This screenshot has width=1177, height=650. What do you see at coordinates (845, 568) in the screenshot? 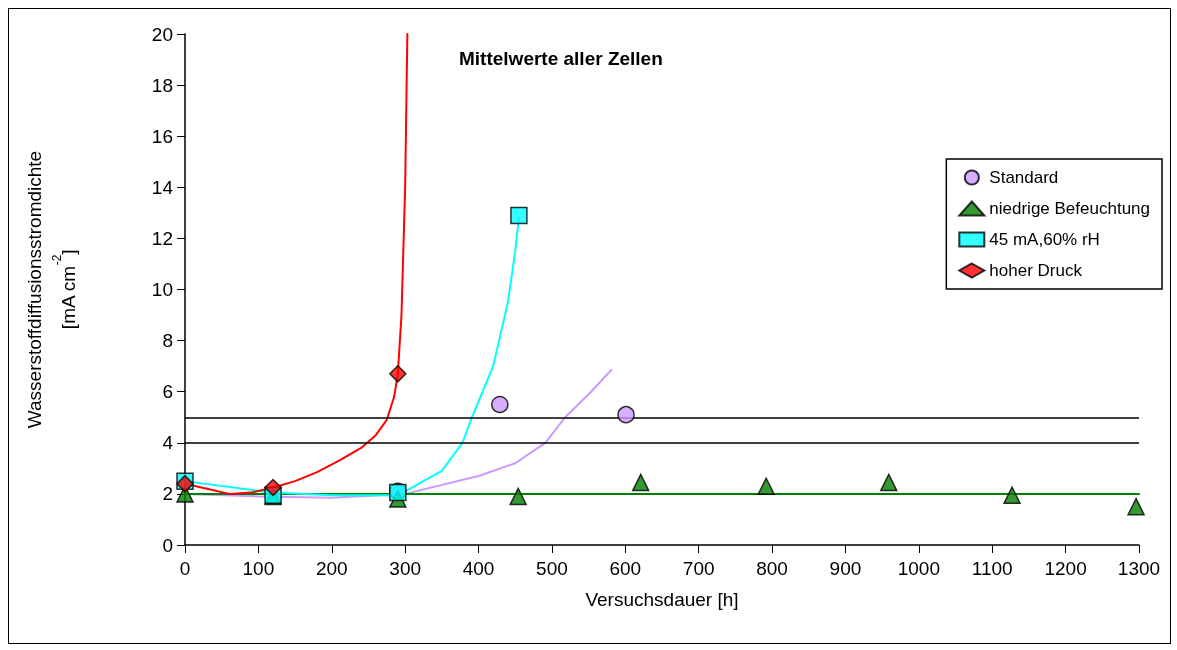
I see `x-tick-label: 900` at bounding box center [845, 568].